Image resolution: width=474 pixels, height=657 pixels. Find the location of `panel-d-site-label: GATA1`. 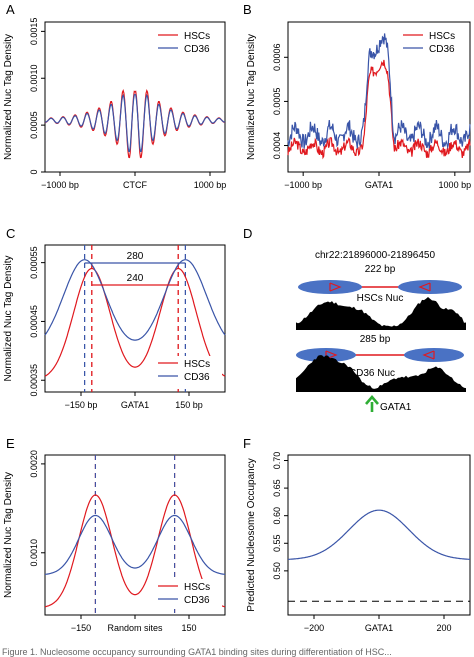

panel-d-site-label: GATA1 is located at coordinates (396, 407).